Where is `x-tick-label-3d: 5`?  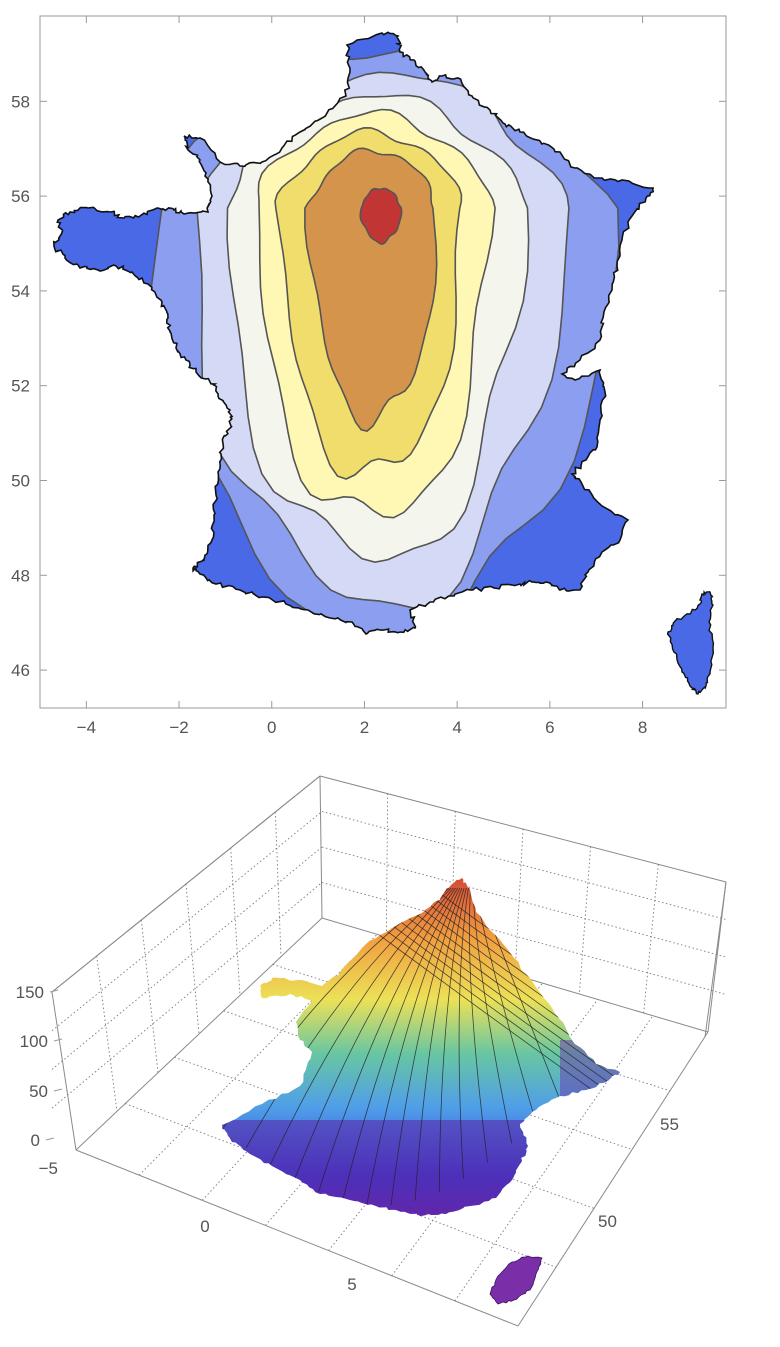
x-tick-label-3d: 5 is located at coordinates (351, 1284).